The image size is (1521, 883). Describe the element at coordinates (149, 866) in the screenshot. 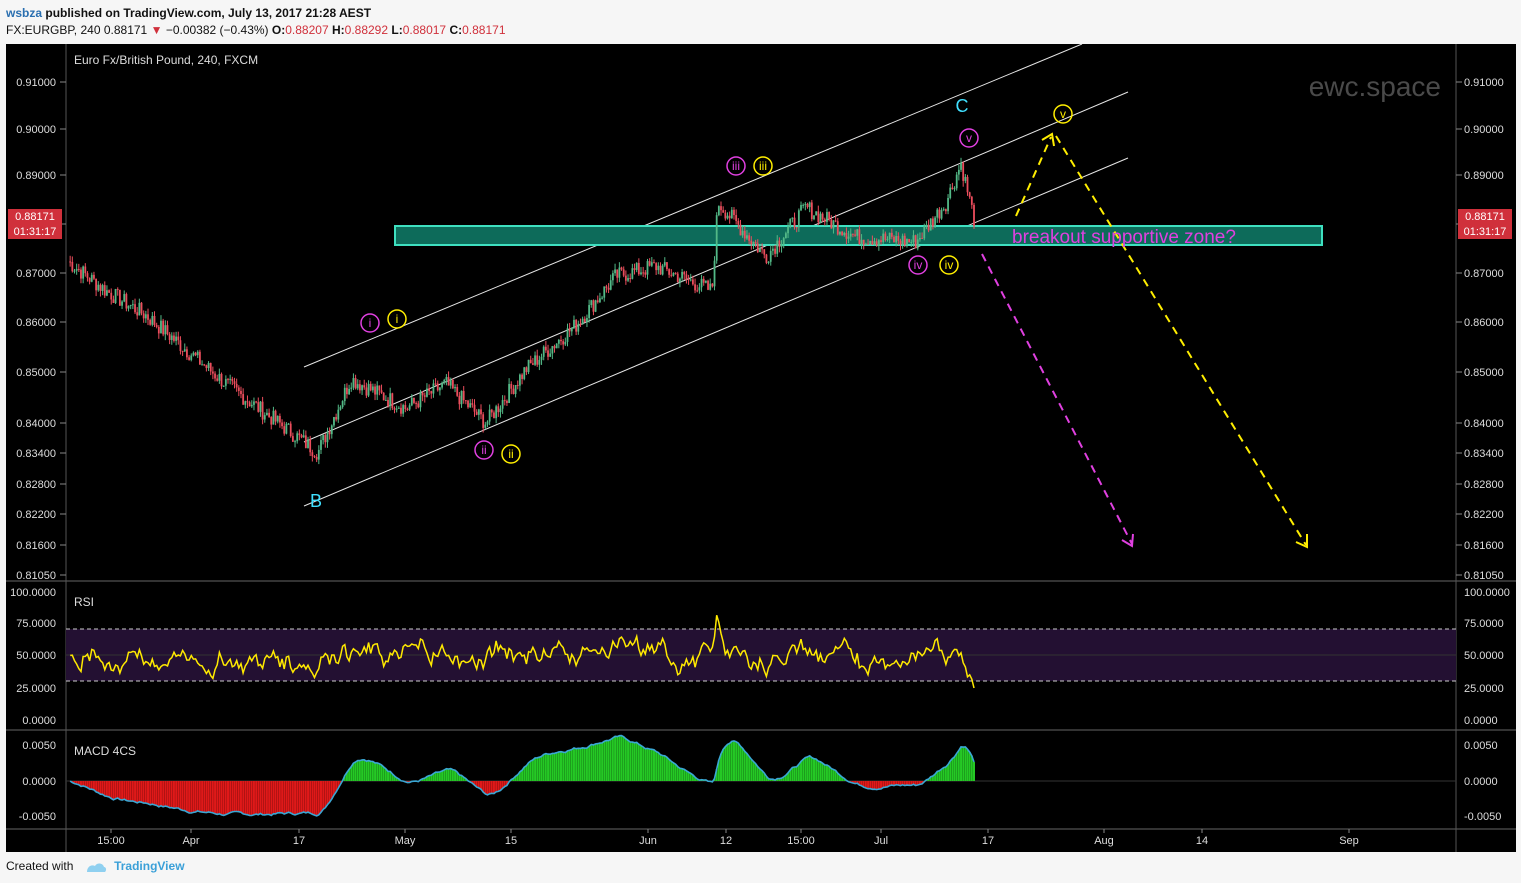

I see `tradingview-brand-link: TradingView` at that location.